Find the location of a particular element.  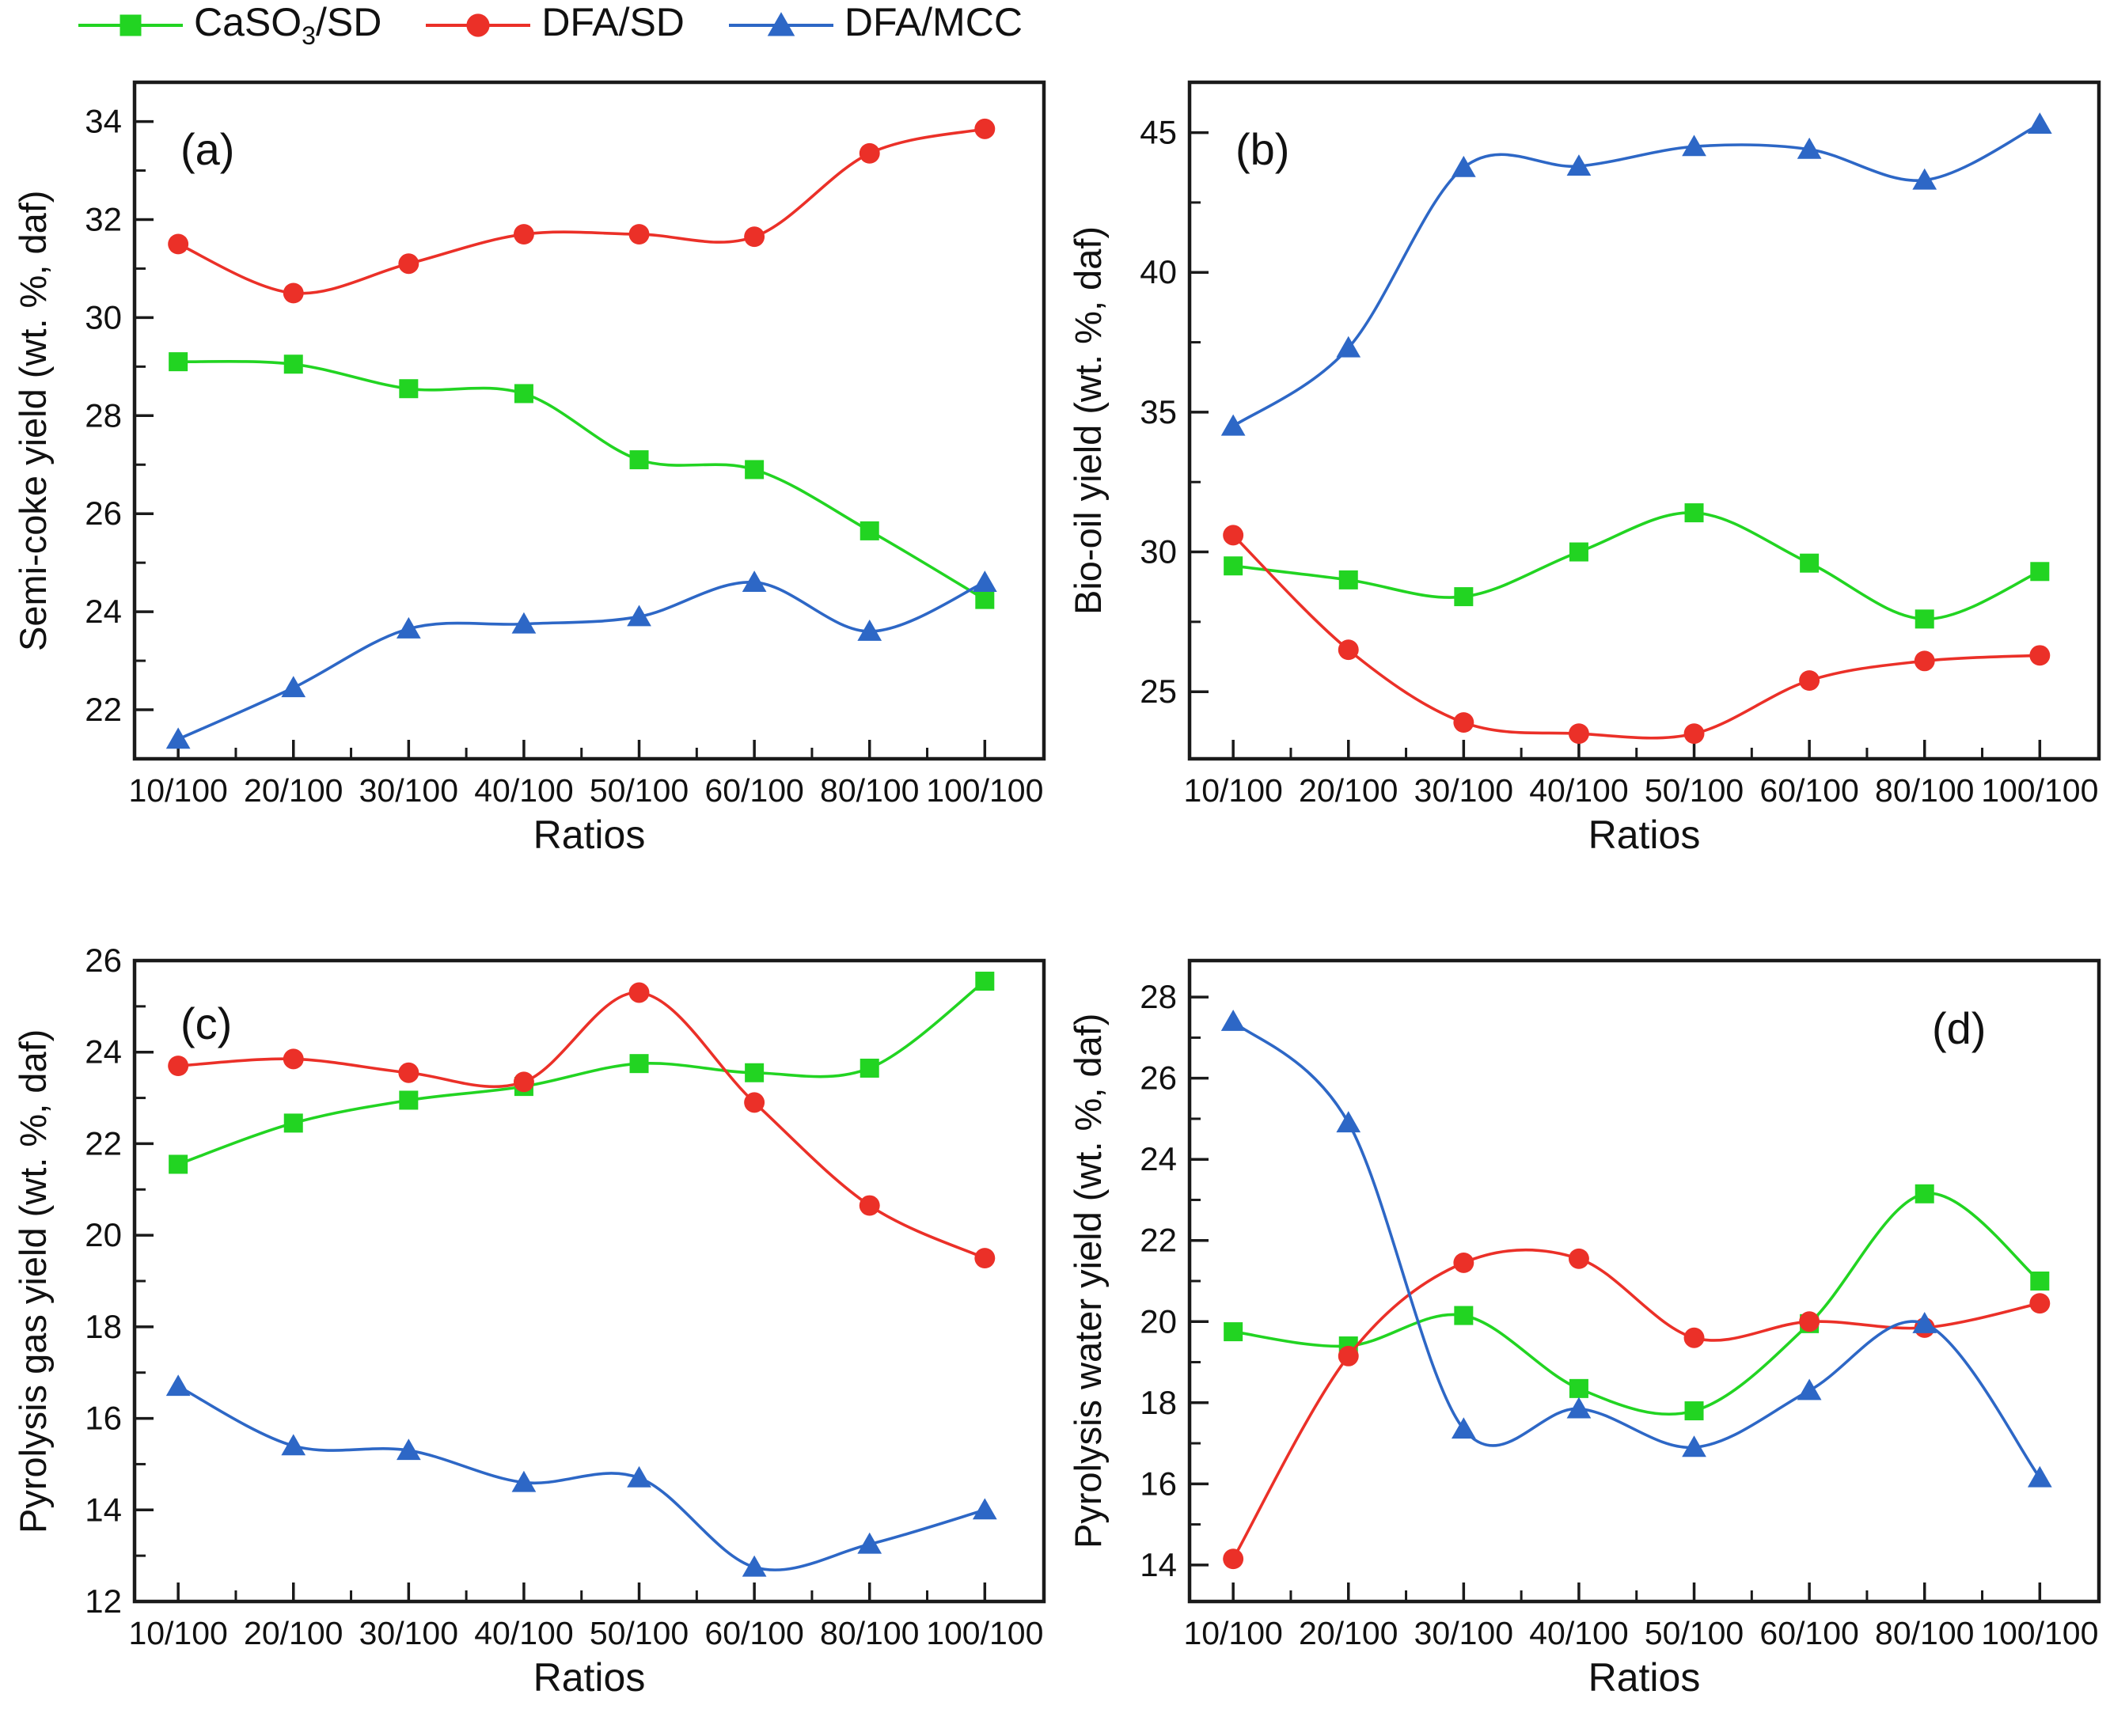

panel-label: (b) is located at coordinates (1262, 149).